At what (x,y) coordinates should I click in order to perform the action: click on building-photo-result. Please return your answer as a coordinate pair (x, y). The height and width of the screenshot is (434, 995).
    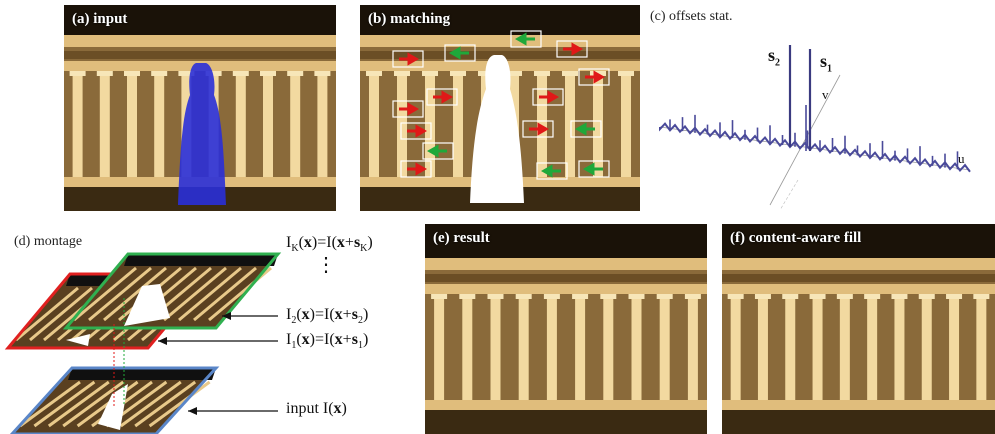
    Looking at the image, I should click on (566, 329).